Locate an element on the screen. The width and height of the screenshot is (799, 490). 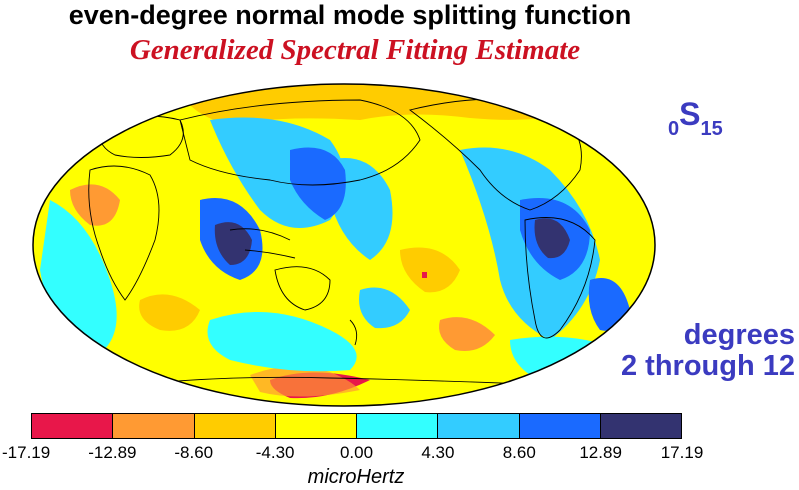
degrees-line-1: degrees is located at coordinates (739, 335).